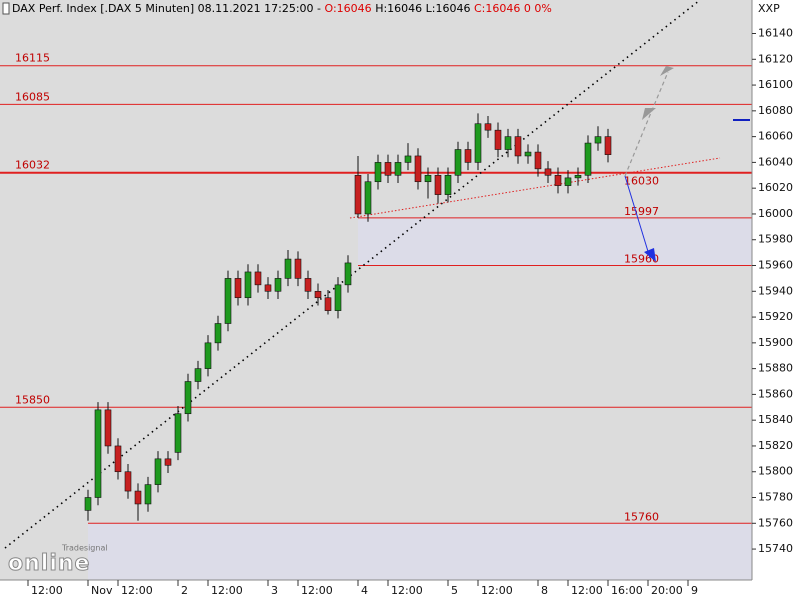 This screenshot has width=800, height=600. What do you see at coordinates (775, 368) in the screenshot?
I see `y-tick-label: 15880` at bounding box center [775, 368].